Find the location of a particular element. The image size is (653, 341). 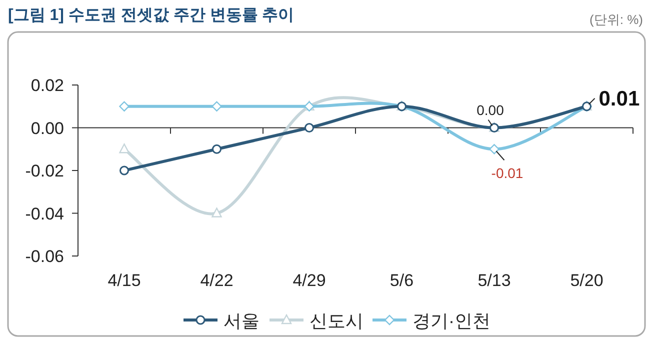

y-tick-label: -0.02 is located at coordinates (44, 171).